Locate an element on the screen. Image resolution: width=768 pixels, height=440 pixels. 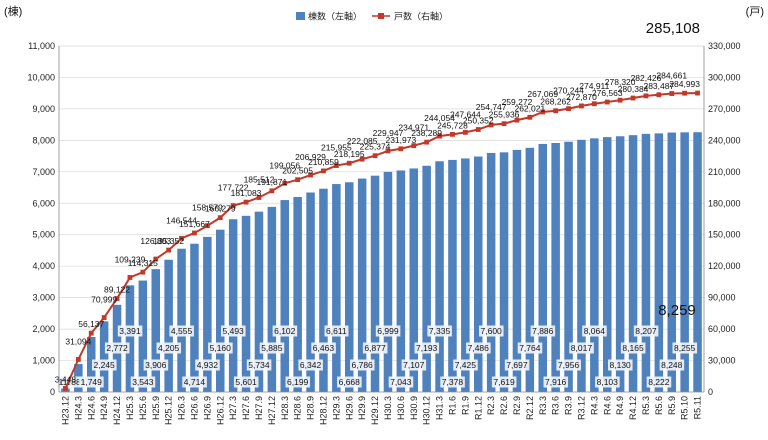
bar-data-label: 6,342 is located at coordinates (311, 365).